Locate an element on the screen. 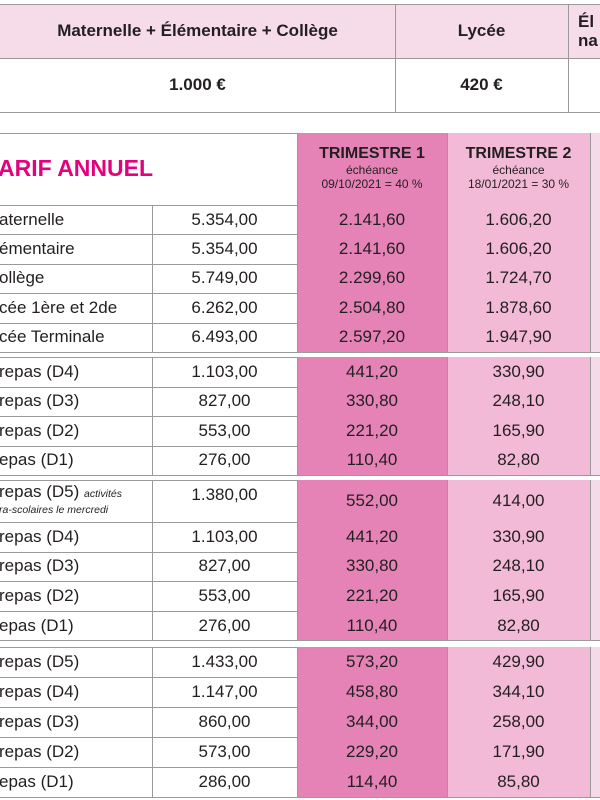 This screenshot has width=600, height=800. installment: 85,80 is located at coordinates (518, 781).